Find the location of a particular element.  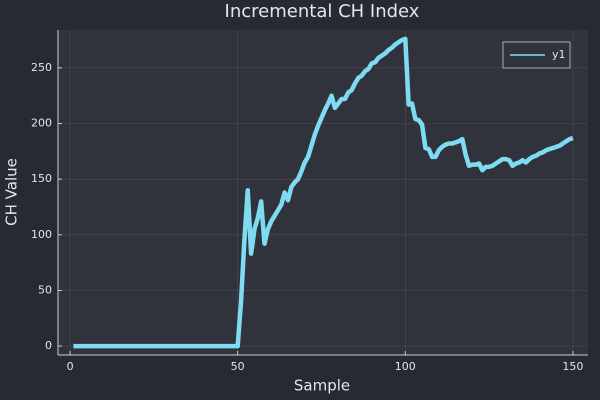

x-tick-label: 100 is located at coordinates (405, 366).